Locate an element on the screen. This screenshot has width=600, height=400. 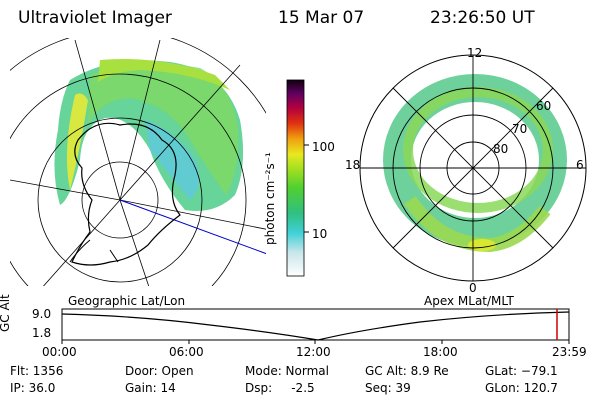
mlt-label-6: 6 is located at coordinates (580, 165).